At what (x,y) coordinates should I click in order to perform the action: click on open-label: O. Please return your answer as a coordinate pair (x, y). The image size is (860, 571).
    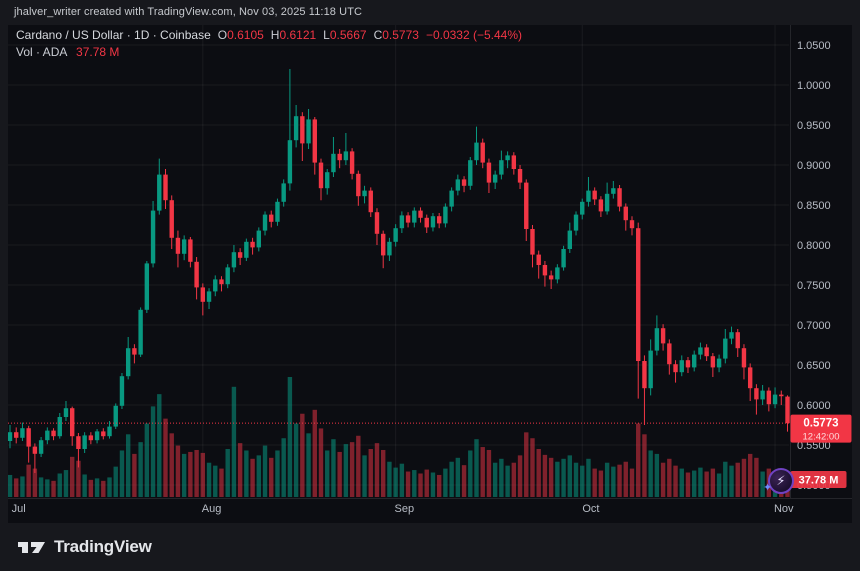
    Looking at the image, I should click on (222, 35).